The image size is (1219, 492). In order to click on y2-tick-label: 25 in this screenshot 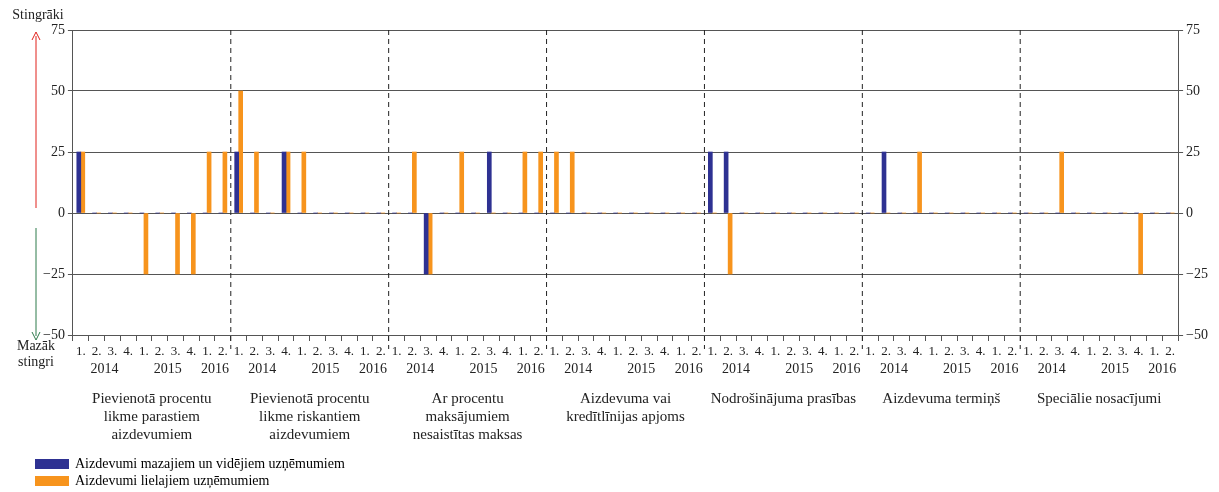, I will do `click(1193, 151)`.